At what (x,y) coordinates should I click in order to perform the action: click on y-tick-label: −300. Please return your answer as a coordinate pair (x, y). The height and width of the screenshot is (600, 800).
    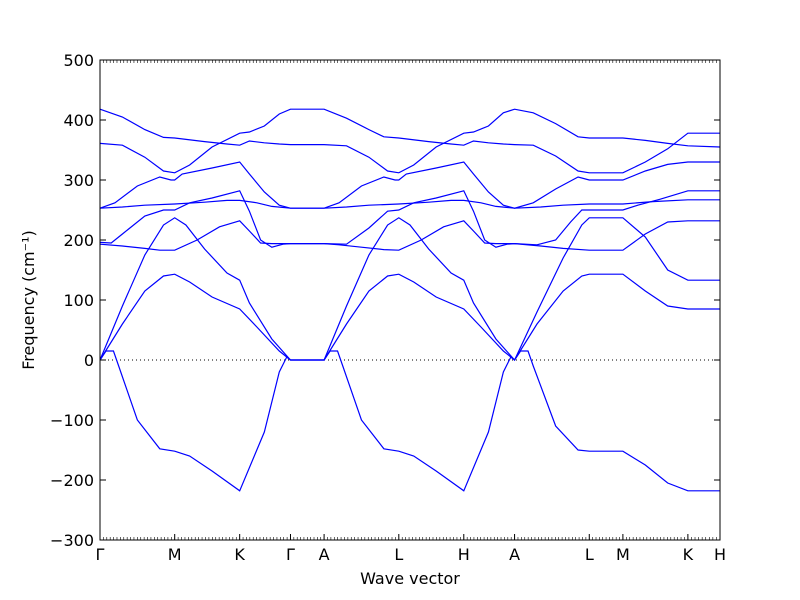
    Looking at the image, I should click on (72, 540).